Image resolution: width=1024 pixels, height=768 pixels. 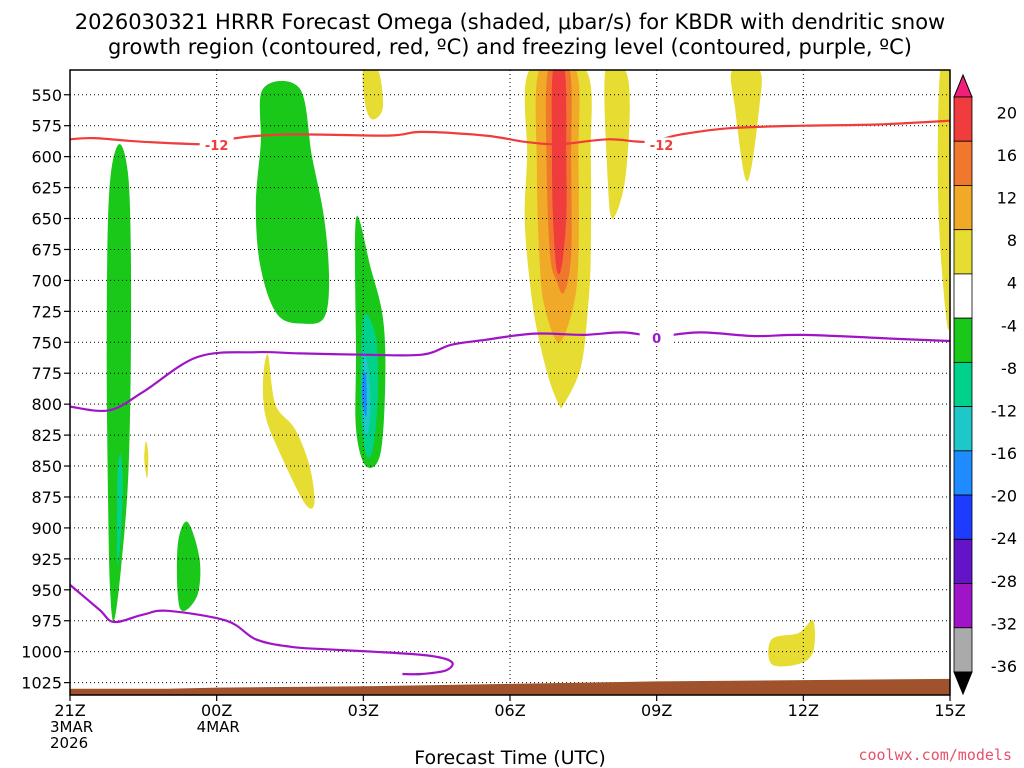 What do you see at coordinates (1004, 538) in the screenshot?
I see `colorbar-label-10: -24` at bounding box center [1004, 538].